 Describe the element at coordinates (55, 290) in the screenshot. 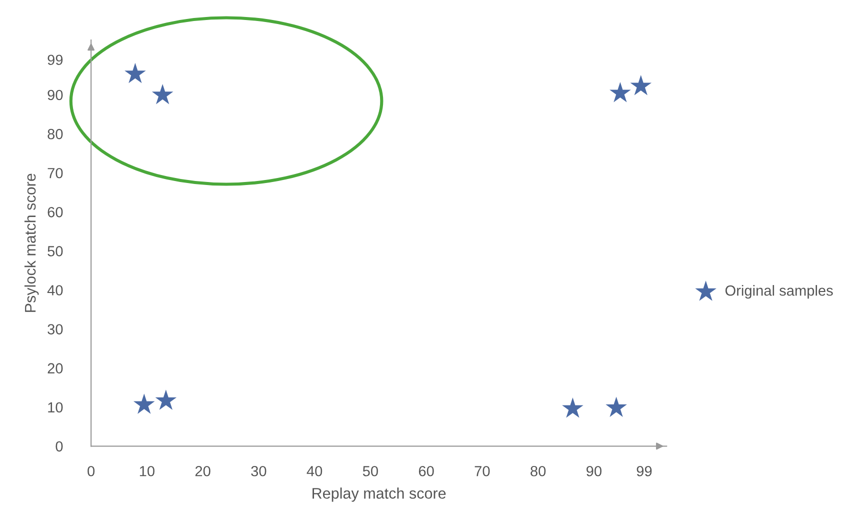

I see `y-tick-label: 40` at that location.